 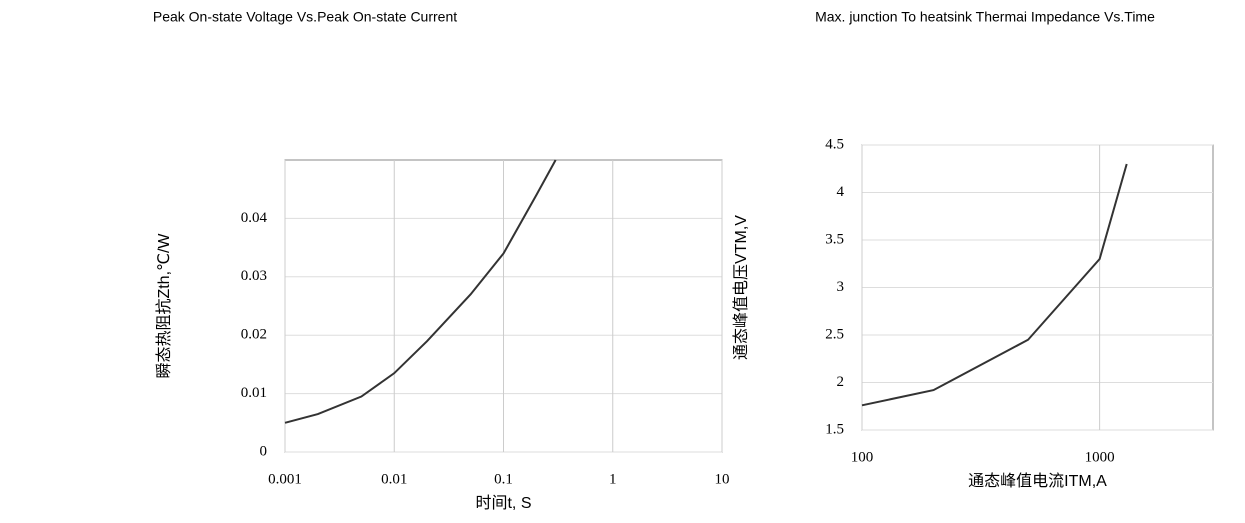 What do you see at coordinates (741, 287) in the screenshot?
I see `y-axis-label: 通态峰值电压VTM,V` at bounding box center [741, 287].